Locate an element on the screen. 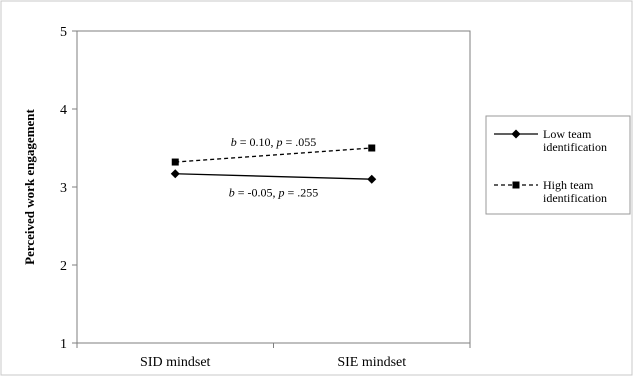  y-tick-label: 1 is located at coordinates (63, 344).